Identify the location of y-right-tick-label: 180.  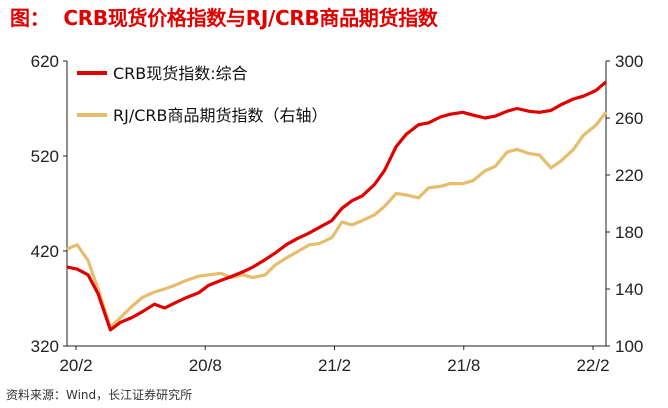
(629, 232).